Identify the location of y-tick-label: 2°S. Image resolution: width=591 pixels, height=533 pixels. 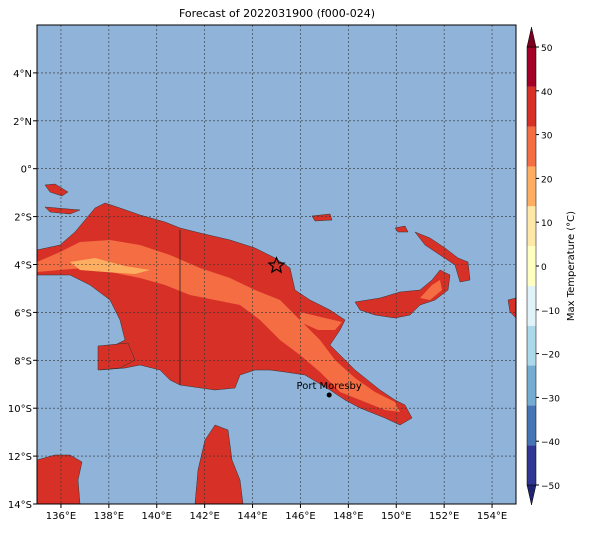
(23, 218).